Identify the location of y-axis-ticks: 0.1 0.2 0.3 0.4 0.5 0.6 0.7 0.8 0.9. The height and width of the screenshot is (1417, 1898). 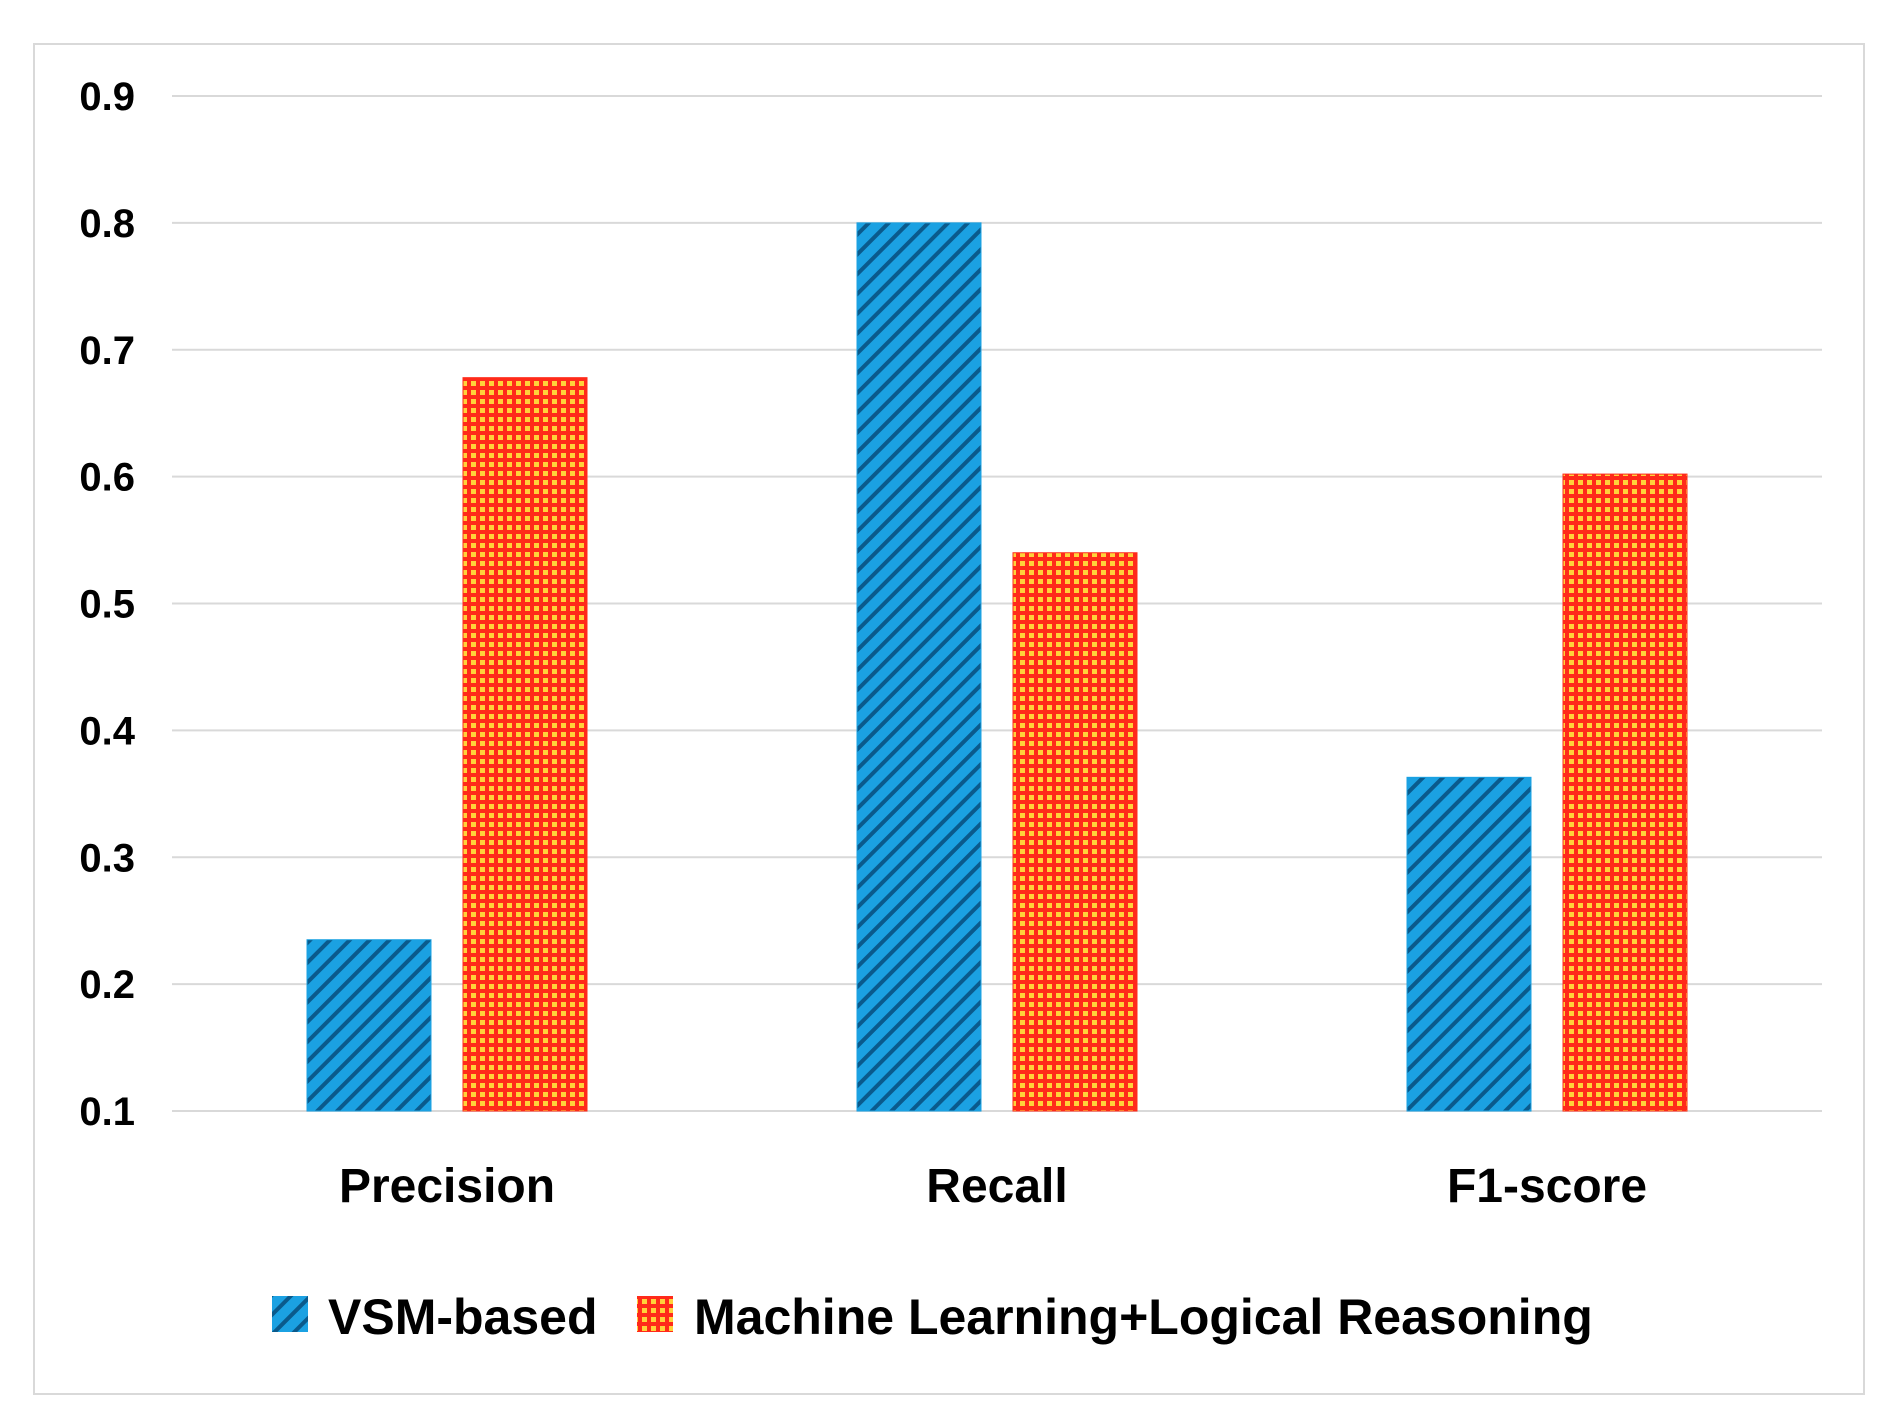
(107, 604).